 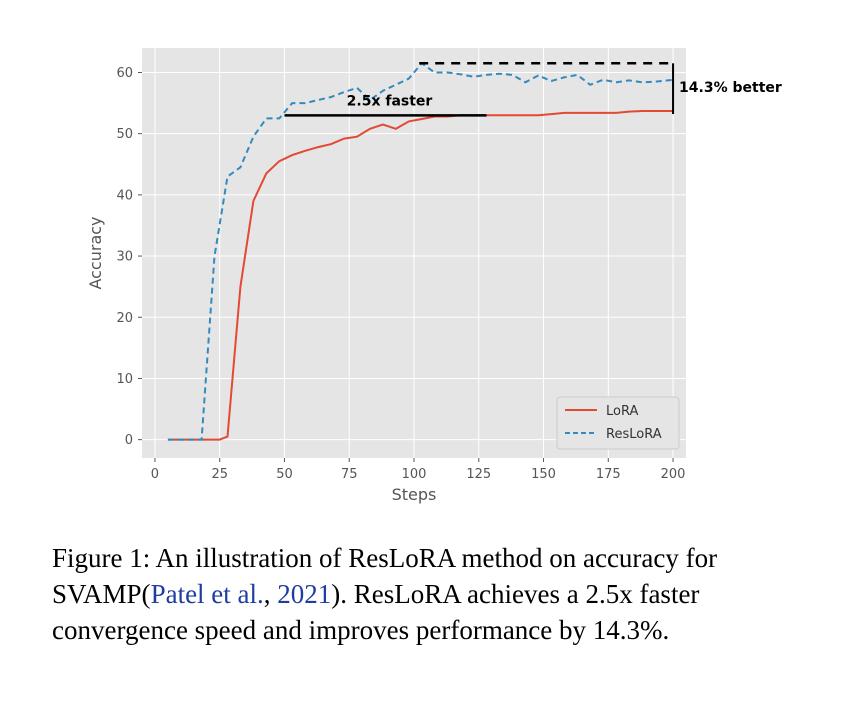 I want to click on x-tick-label: 200, so click(x=673, y=474).